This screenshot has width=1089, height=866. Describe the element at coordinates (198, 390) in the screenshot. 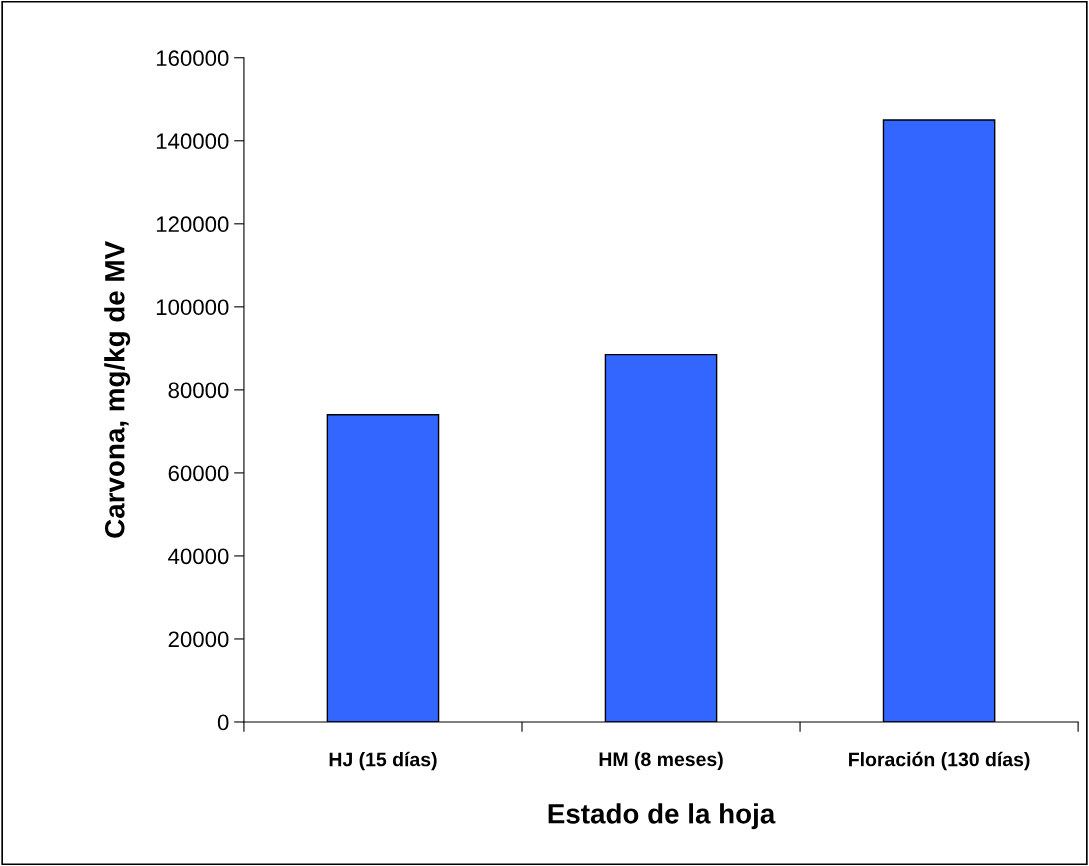

I see `y-tick-label: 80000` at that location.